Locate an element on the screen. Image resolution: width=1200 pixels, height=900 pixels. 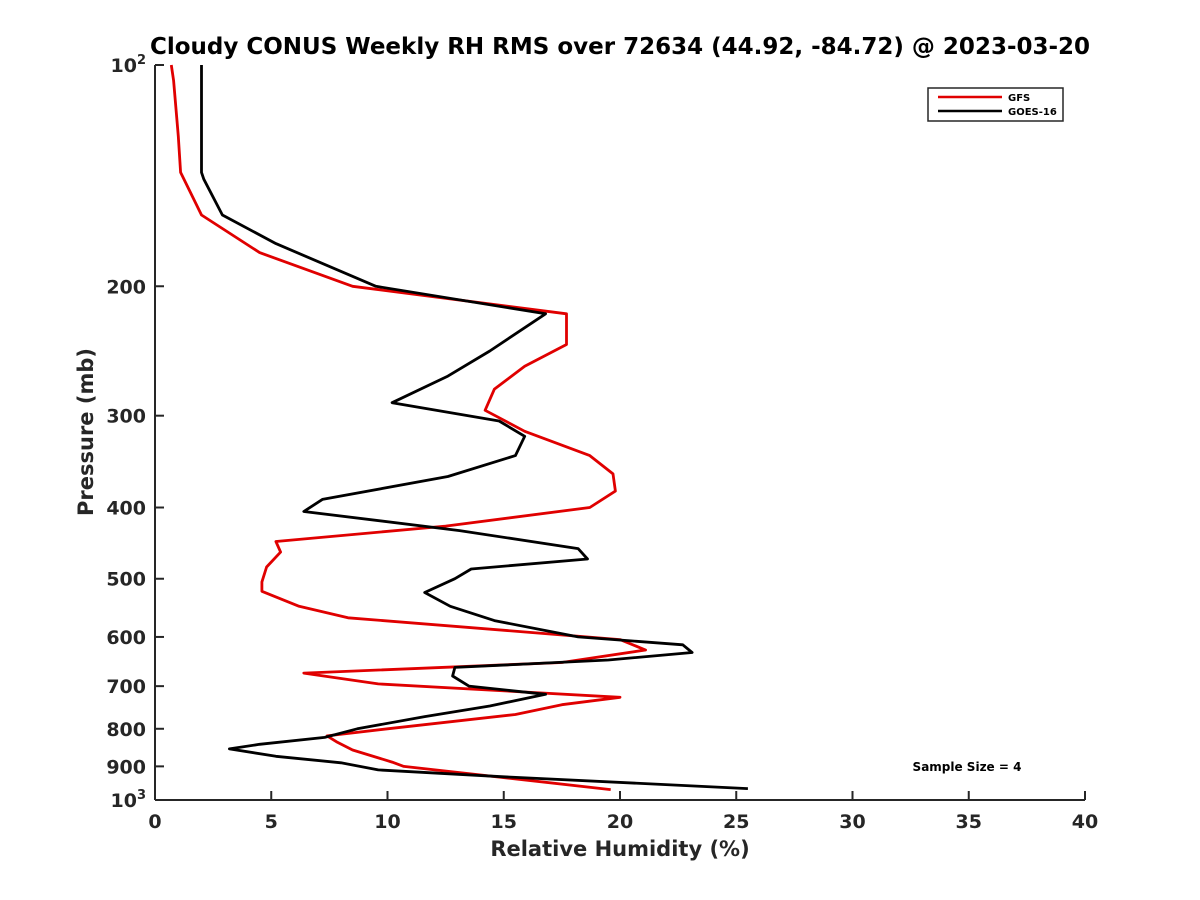
x-axis-ticks: 0 5 10 15 20 25 30 35 40 is located at coordinates (623, 812).